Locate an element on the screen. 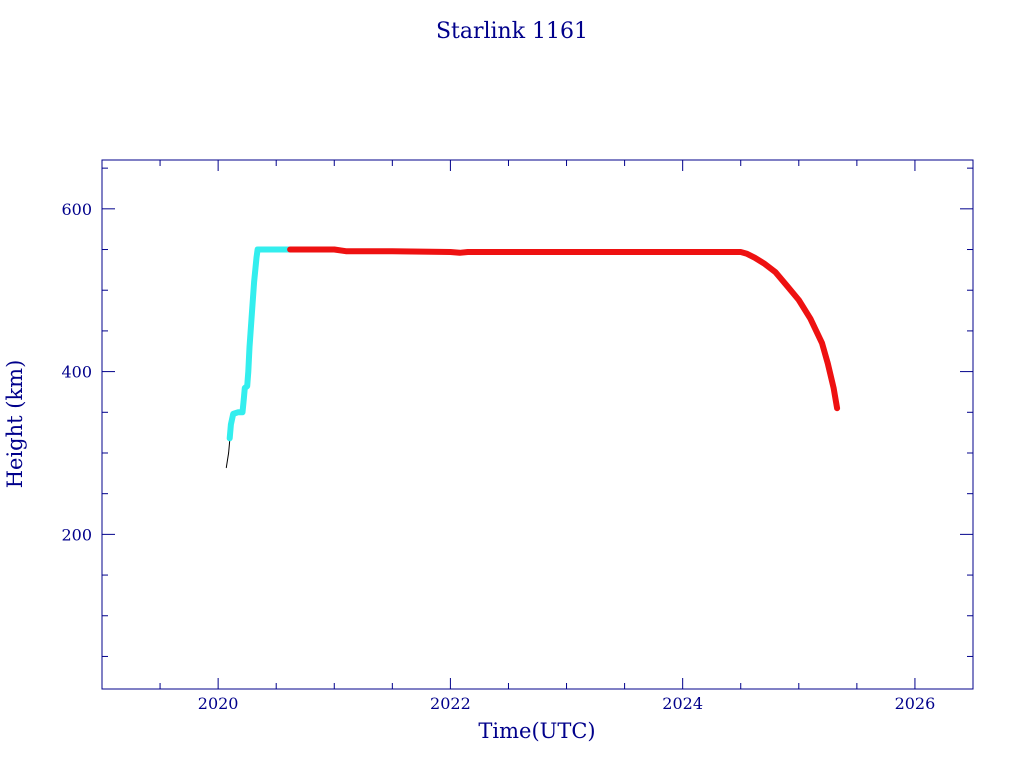  x-tick-label: 2022 is located at coordinates (450, 703).